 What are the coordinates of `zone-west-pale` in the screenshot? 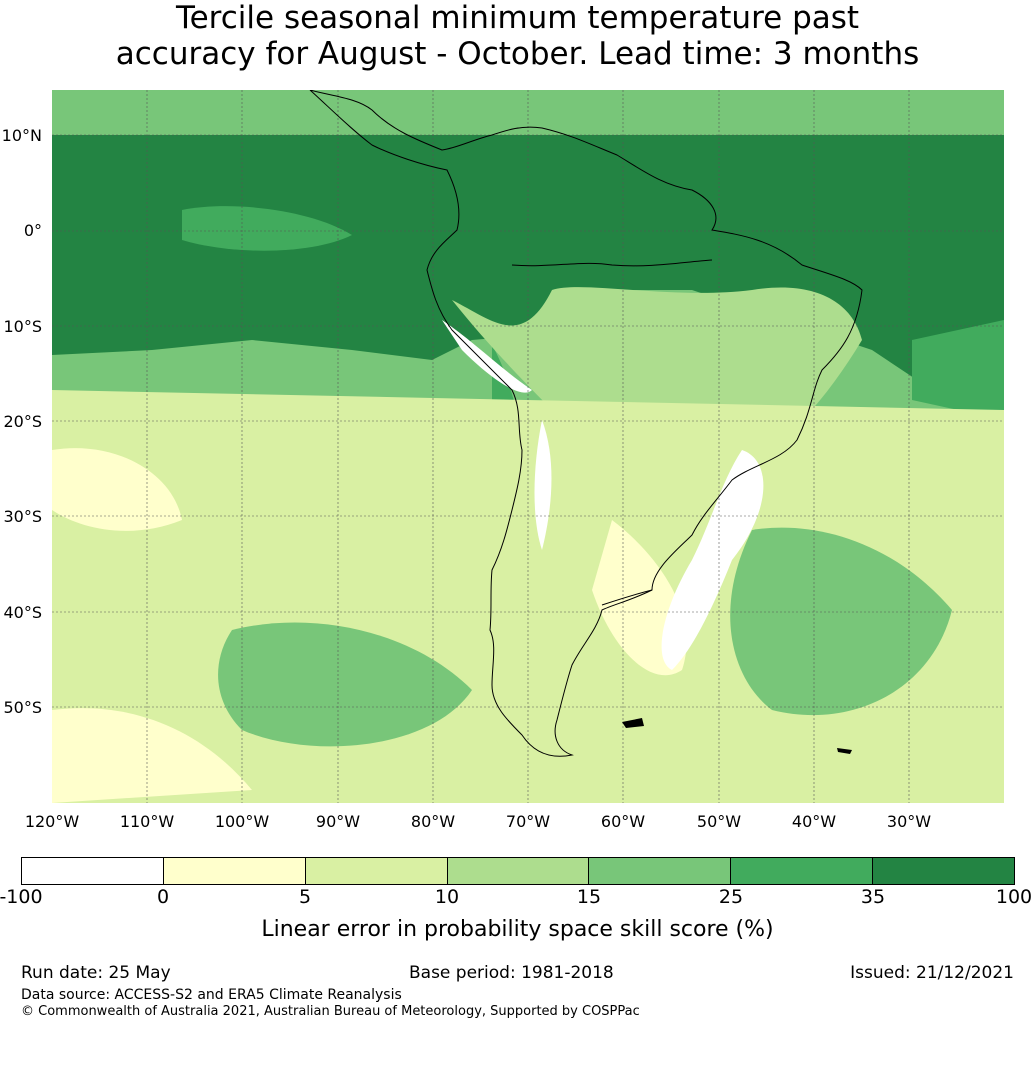 It's located at (117, 489).